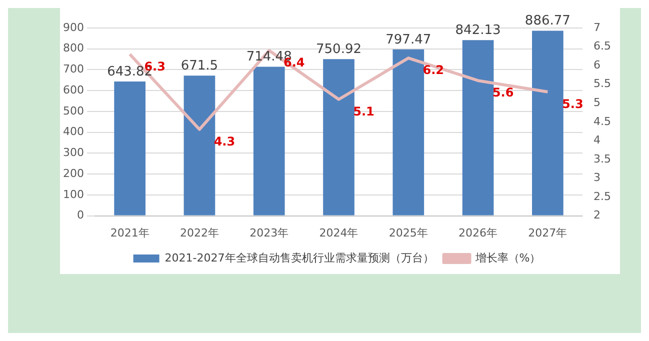 Image resolution: width=649 pixels, height=341 pixels. What do you see at coordinates (80, 215) in the screenshot?
I see `y-tick-label: 0` at bounding box center [80, 215].